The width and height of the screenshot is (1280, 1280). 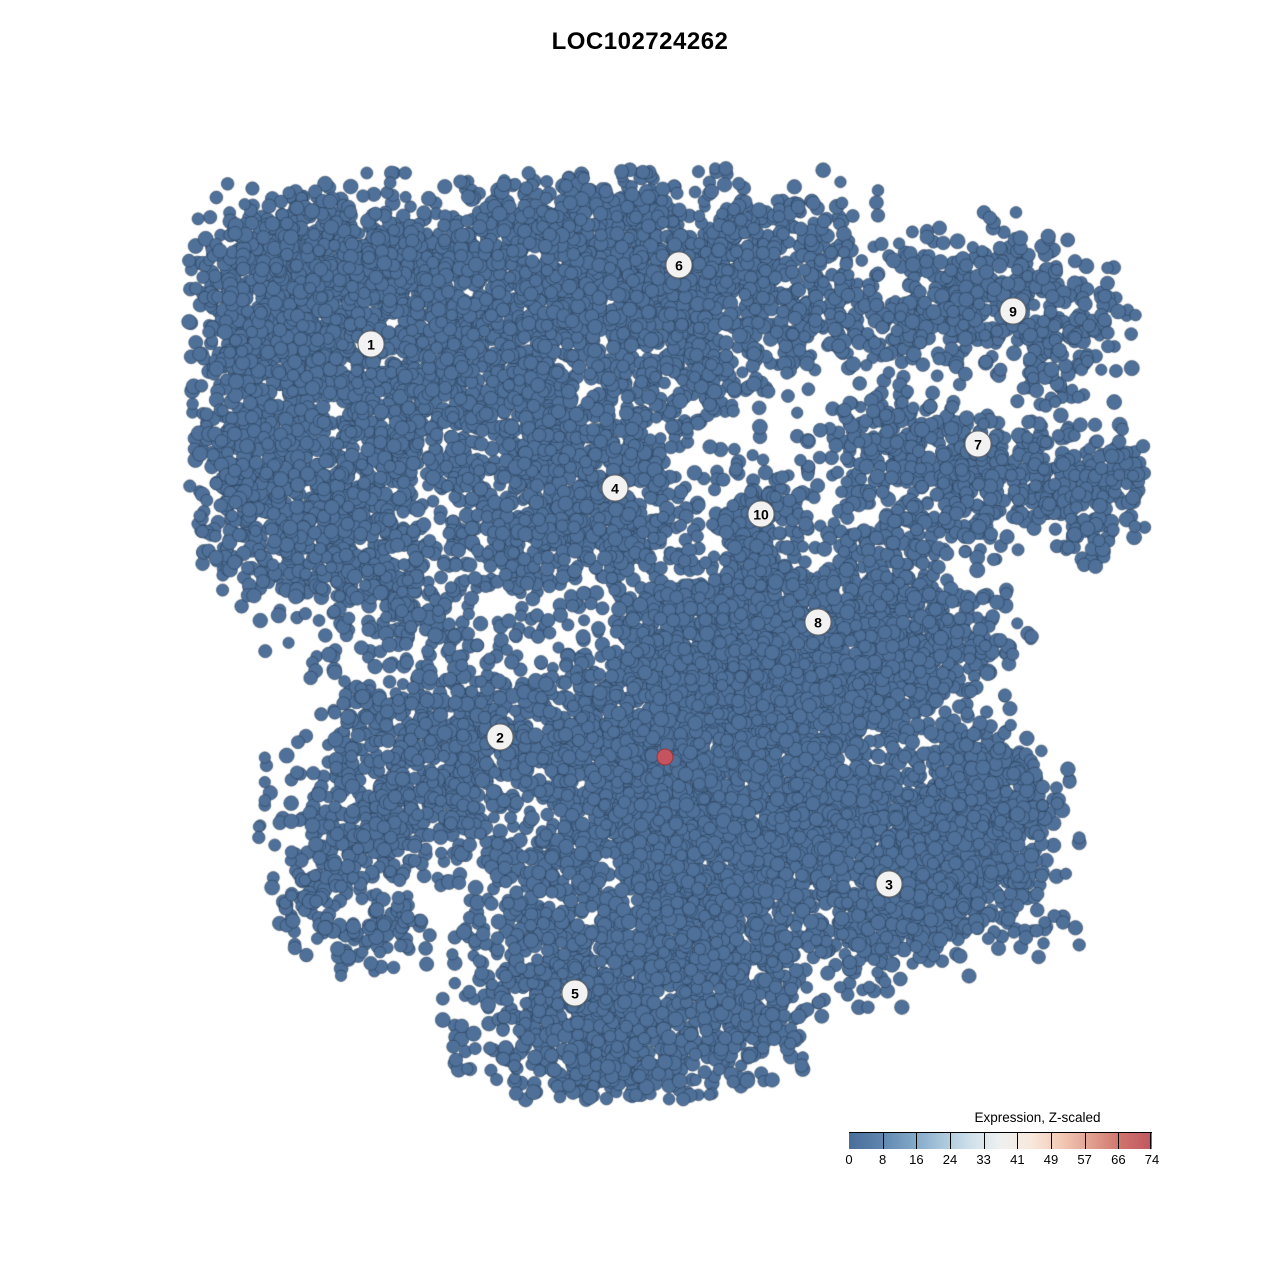 What do you see at coordinates (983, 1159) in the screenshot?
I see `colorbar-tick-label: 33` at bounding box center [983, 1159].